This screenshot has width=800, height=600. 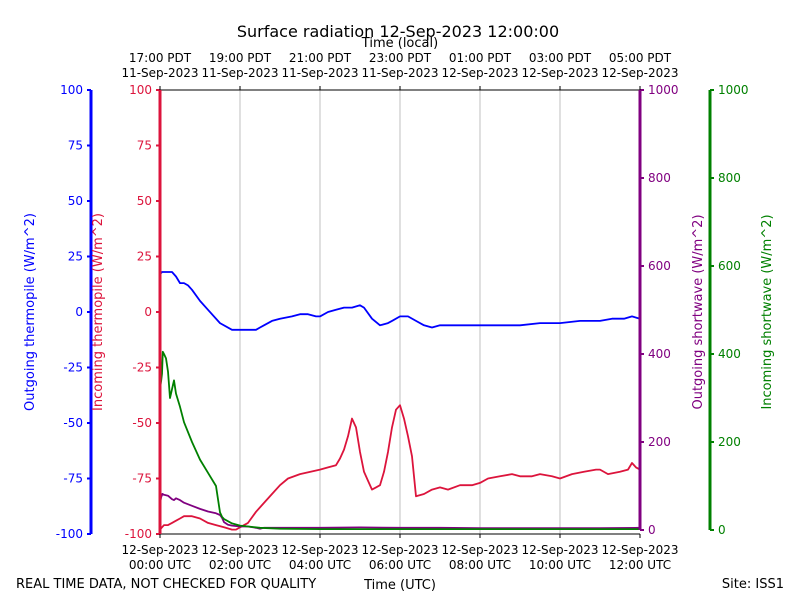 What do you see at coordinates (73, 479) in the screenshot?
I see `ytick-label-outgoing-thermopile: -75` at bounding box center [73, 479].